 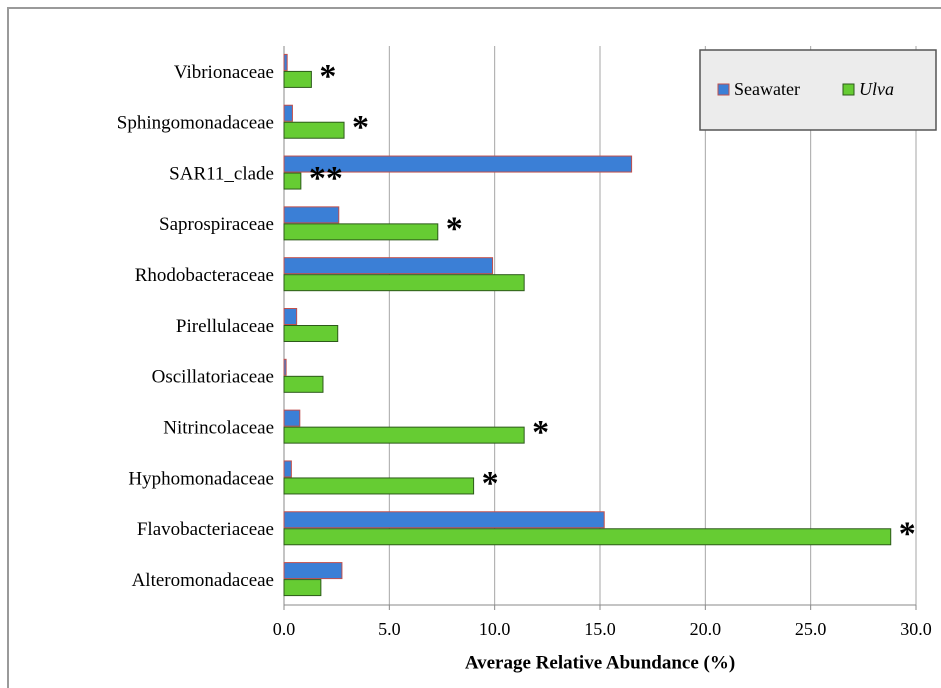 I want to click on legend-label: Seawater, so click(x=767, y=89).